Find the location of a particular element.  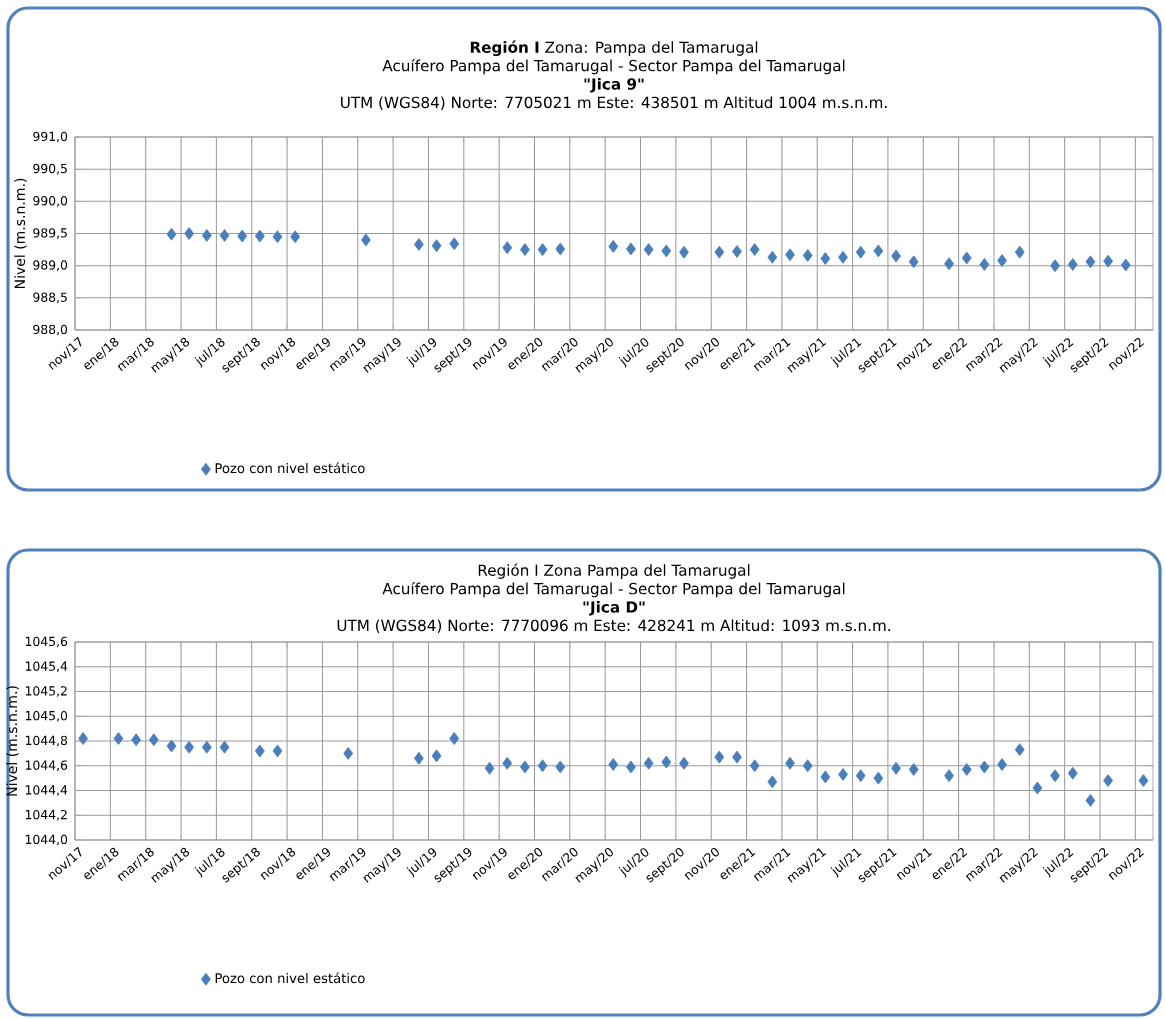

y-tick-label: 989,0 is located at coordinates (50, 265).